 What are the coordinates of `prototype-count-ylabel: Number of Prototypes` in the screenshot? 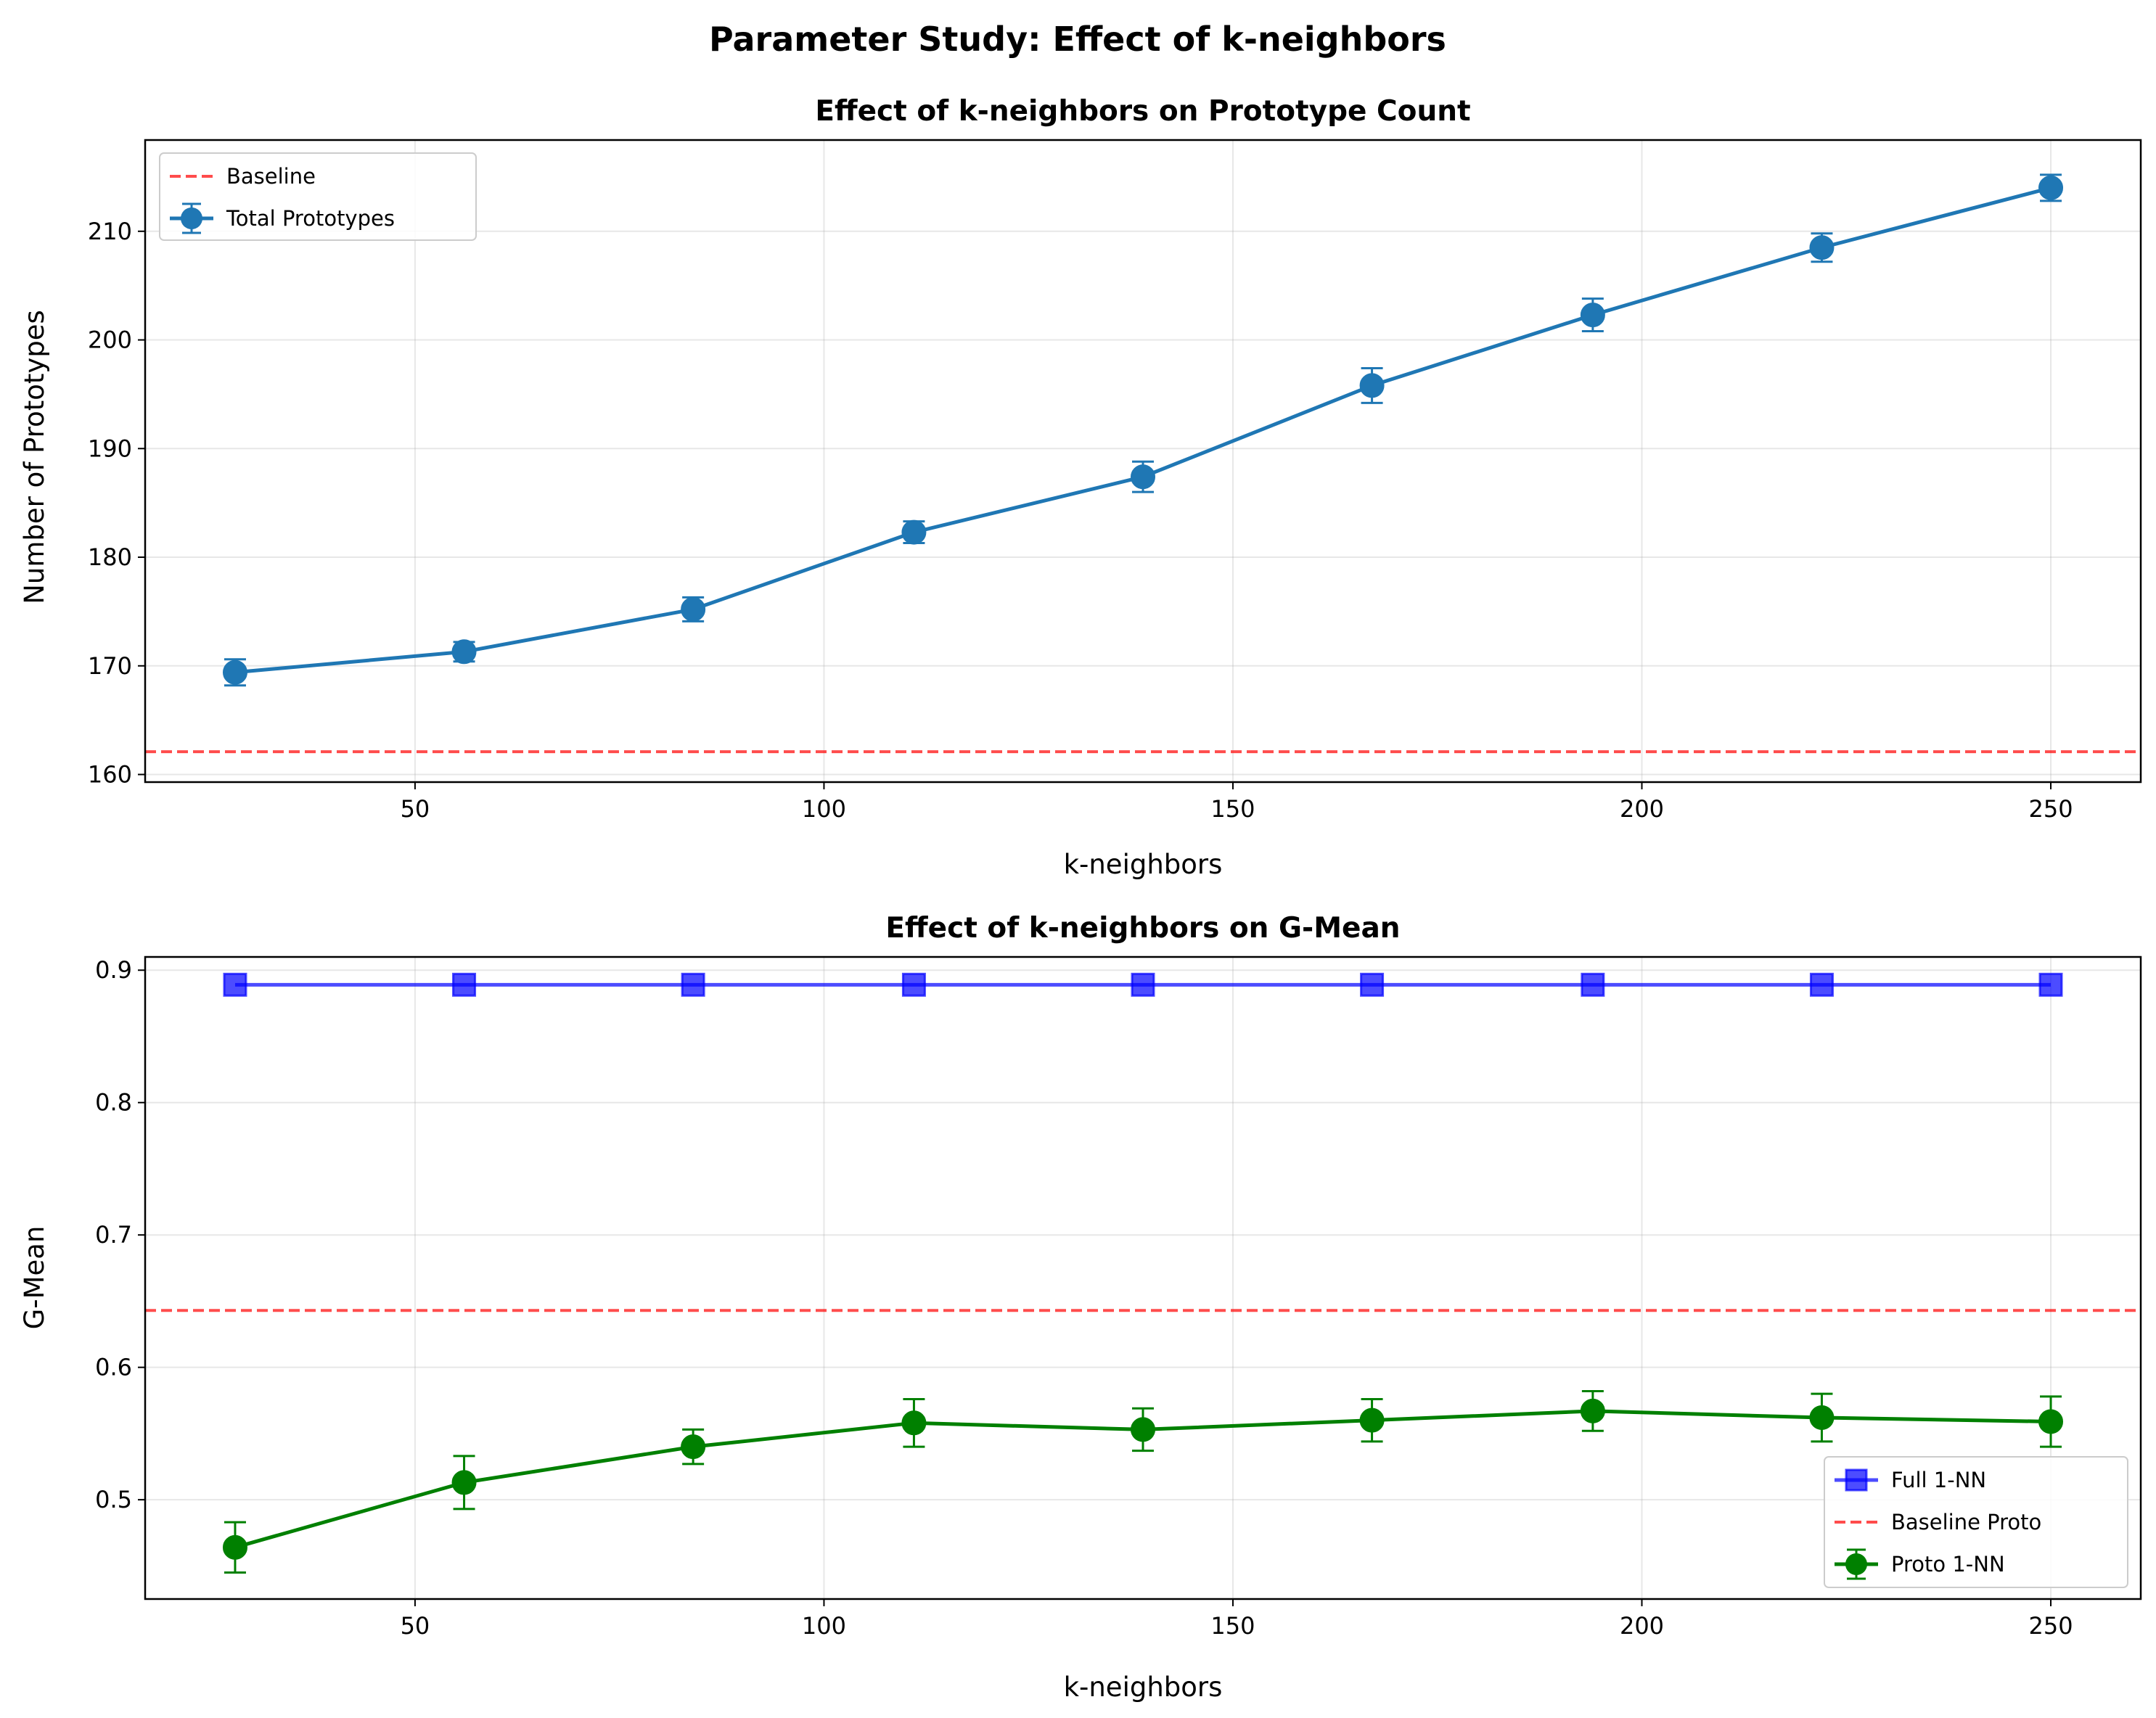 It's located at (34, 457).